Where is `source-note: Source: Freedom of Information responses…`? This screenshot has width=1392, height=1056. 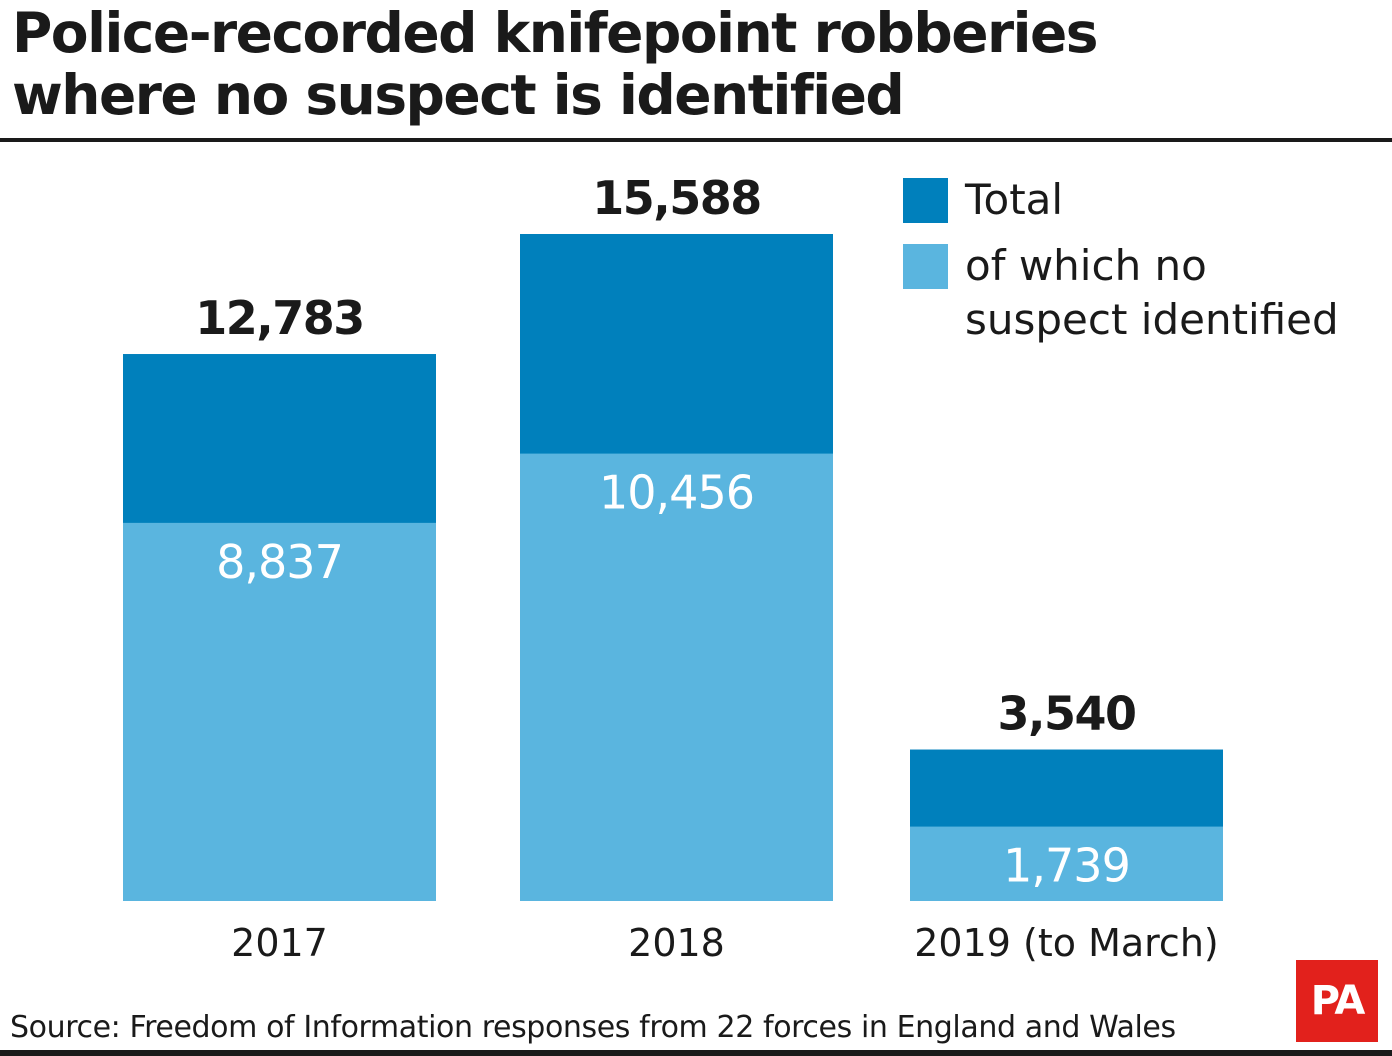
source-note: Source: Freedom of Information responses… is located at coordinates (593, 1027).